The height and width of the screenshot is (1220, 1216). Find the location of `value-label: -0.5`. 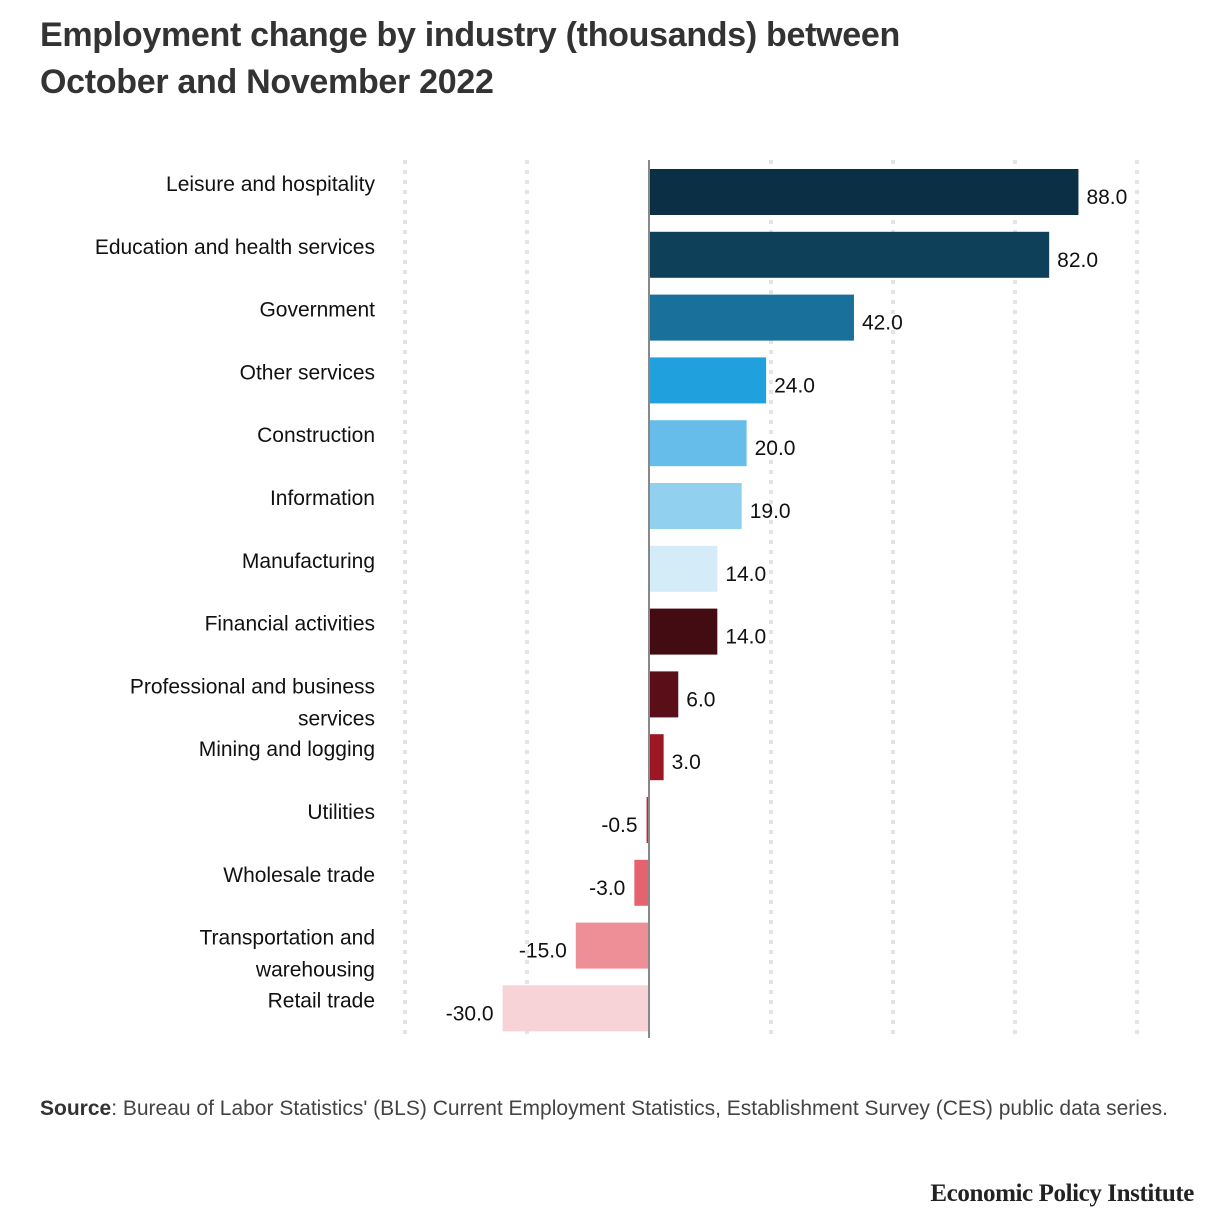

value-label: -0.5 is located at coordinates (619, 825).